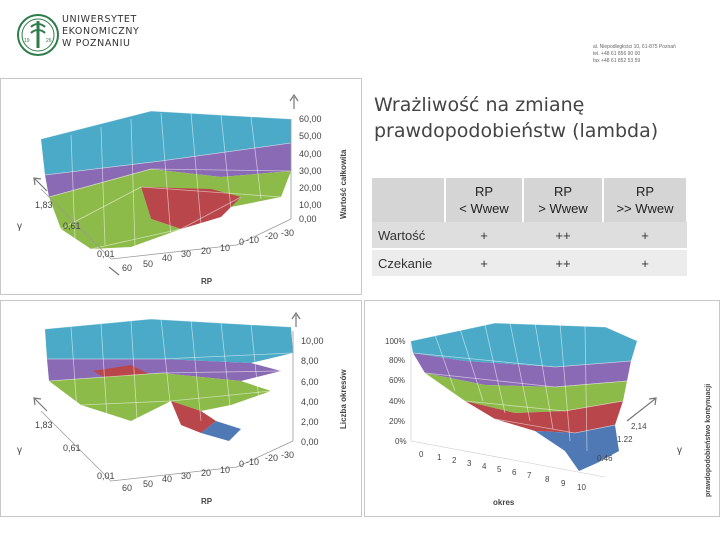  I want to click on y-tick: 1.22, so click(625, 439).